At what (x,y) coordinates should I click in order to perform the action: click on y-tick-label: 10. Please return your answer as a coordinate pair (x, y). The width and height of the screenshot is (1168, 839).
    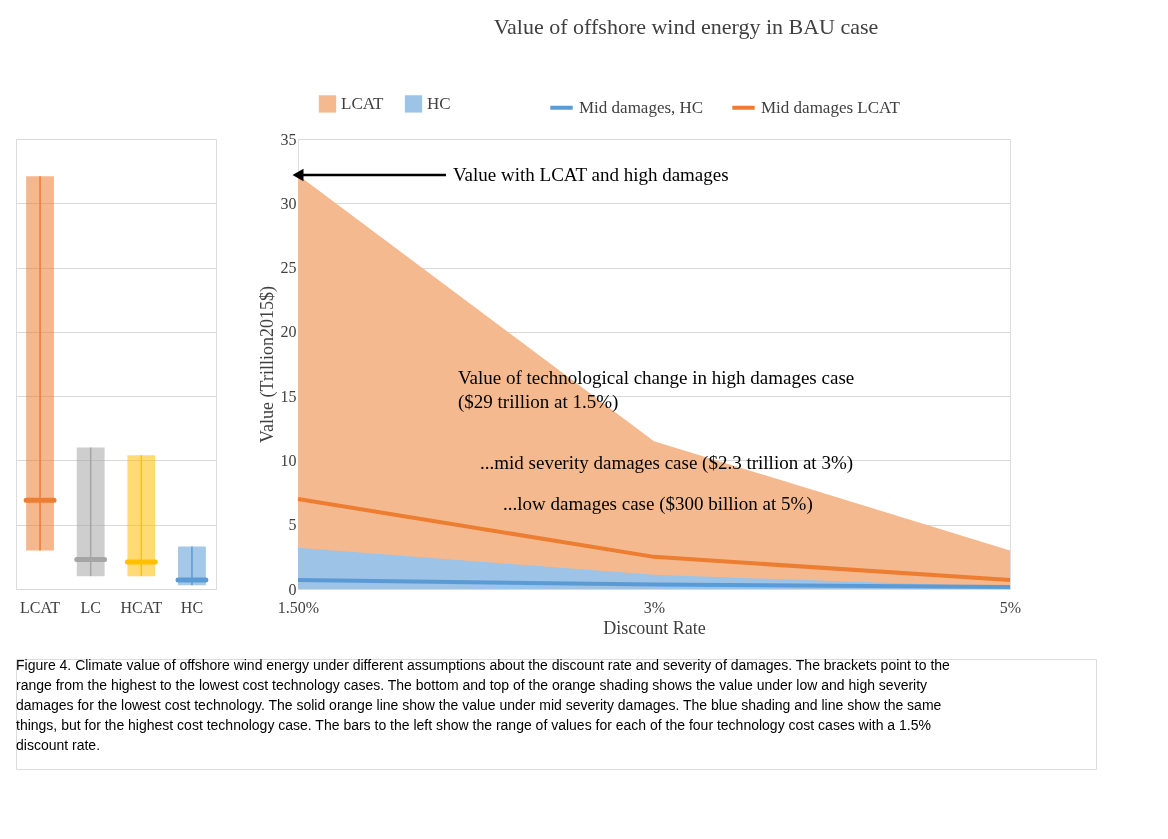
    Looking at the image, I should click on (288, 460).